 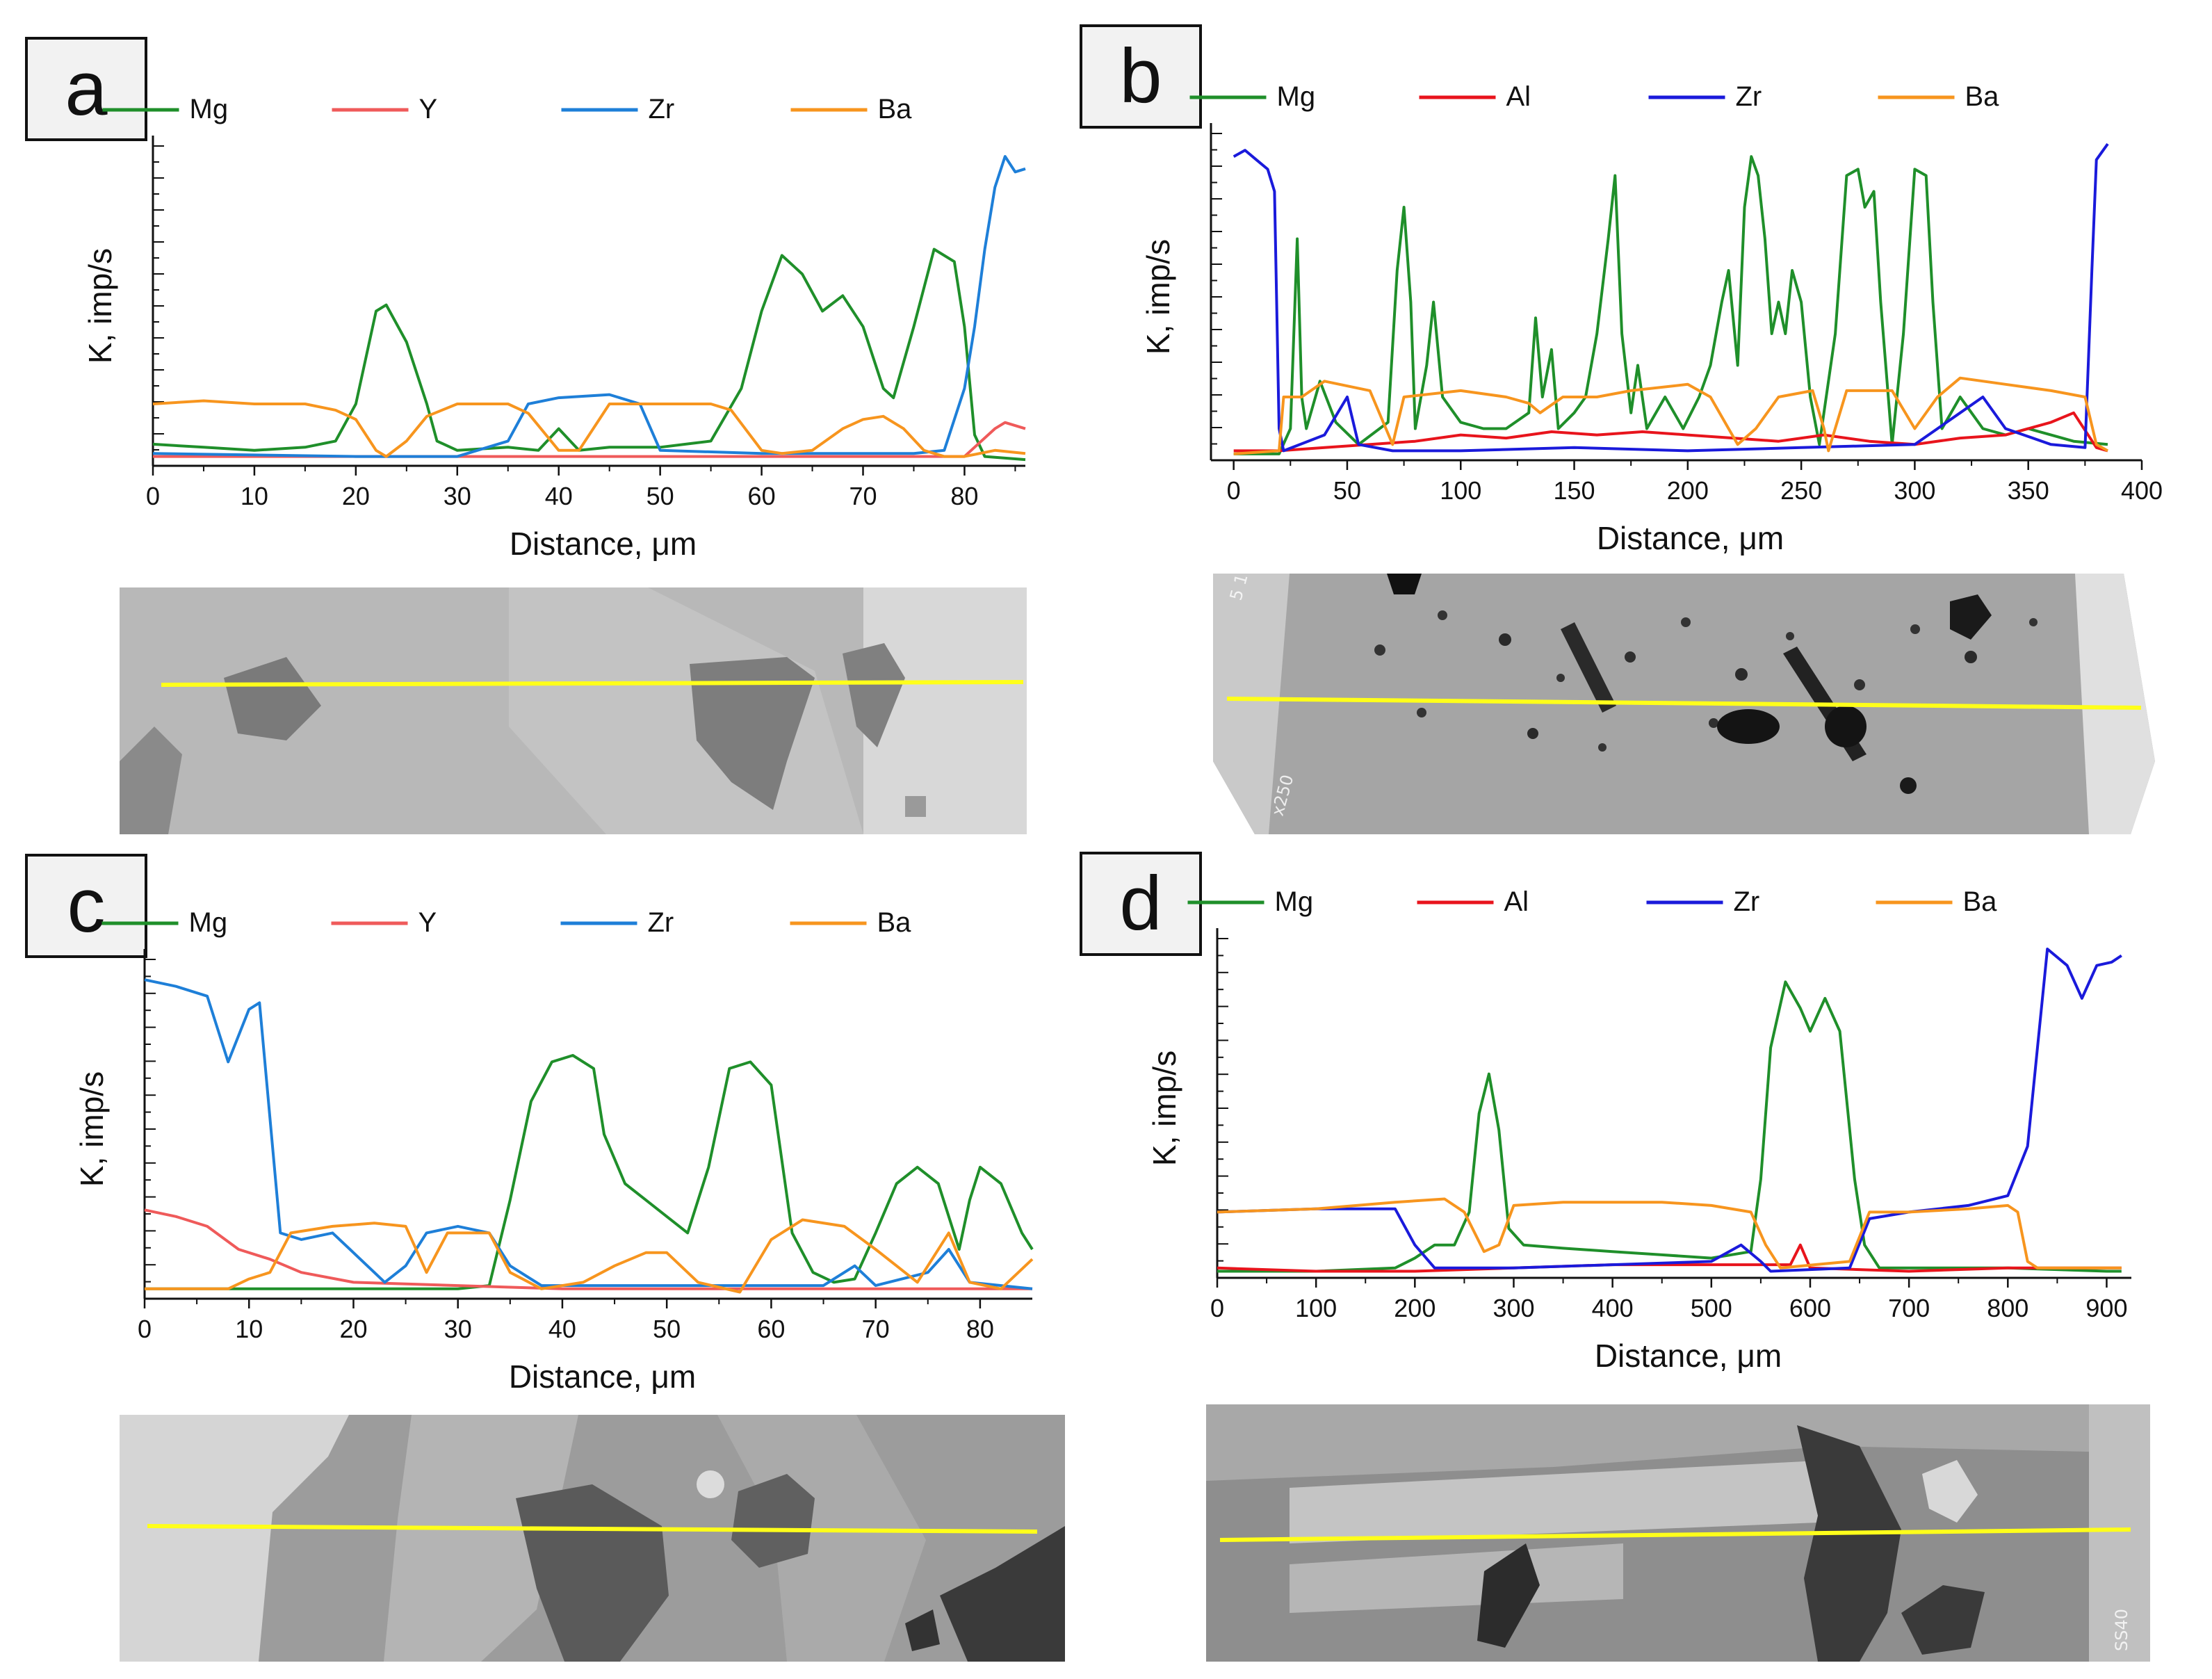 I want to click on x-tick-label-c: 80, so click(x=980, y=1329).